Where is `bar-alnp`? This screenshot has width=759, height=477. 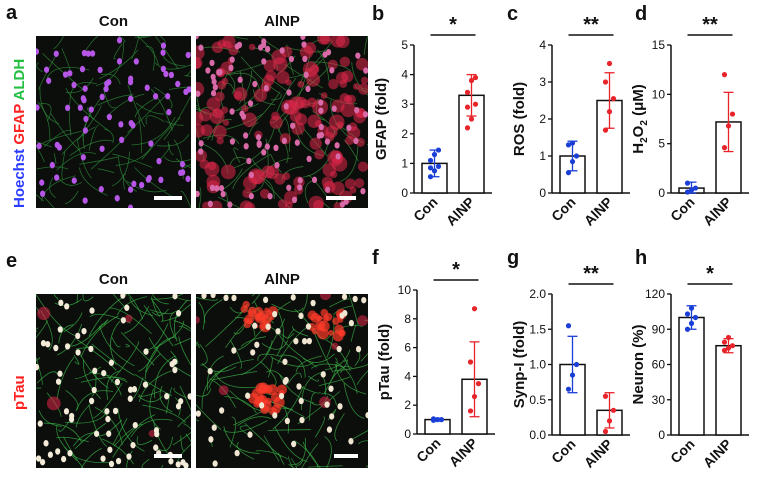
bar-alnp is located at coordinates (728, 390).